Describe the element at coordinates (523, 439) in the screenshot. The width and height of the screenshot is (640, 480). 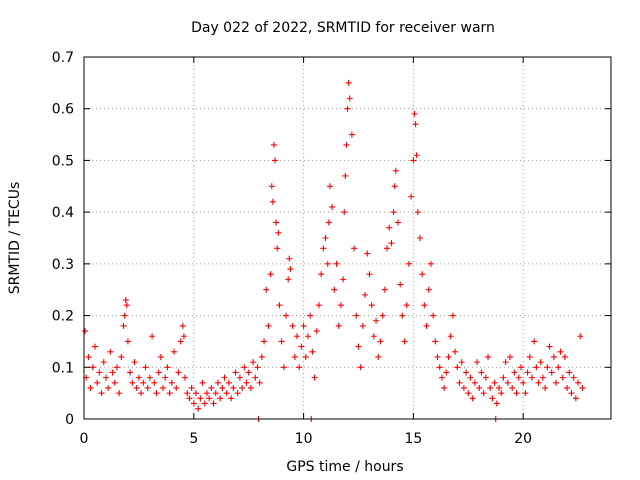
I see `x-tick-label: 20` at that location.